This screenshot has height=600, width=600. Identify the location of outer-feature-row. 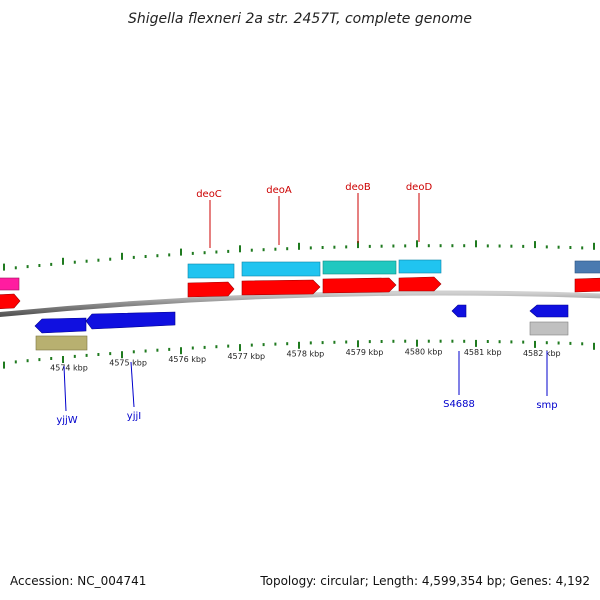
(300, 275).